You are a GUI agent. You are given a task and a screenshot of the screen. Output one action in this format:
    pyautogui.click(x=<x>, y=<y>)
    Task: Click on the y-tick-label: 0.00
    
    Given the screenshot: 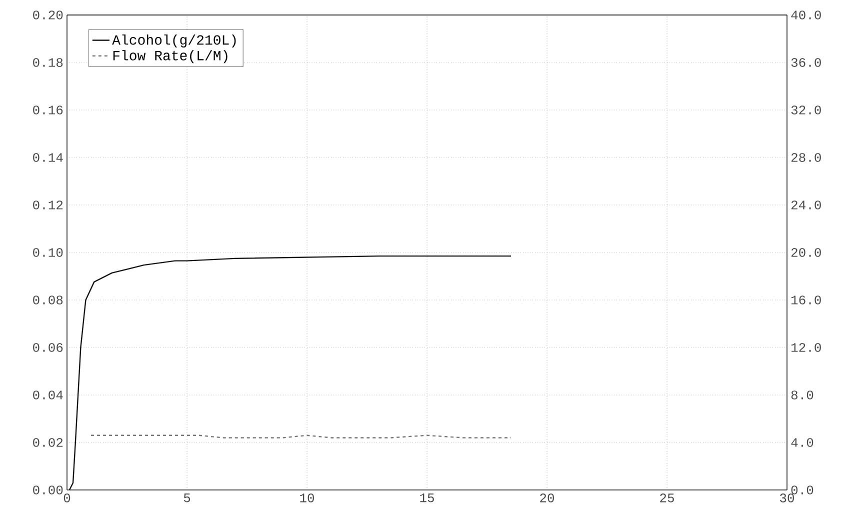 What is the action you would take?
    pyautogui.click(x=48, y=490)
    